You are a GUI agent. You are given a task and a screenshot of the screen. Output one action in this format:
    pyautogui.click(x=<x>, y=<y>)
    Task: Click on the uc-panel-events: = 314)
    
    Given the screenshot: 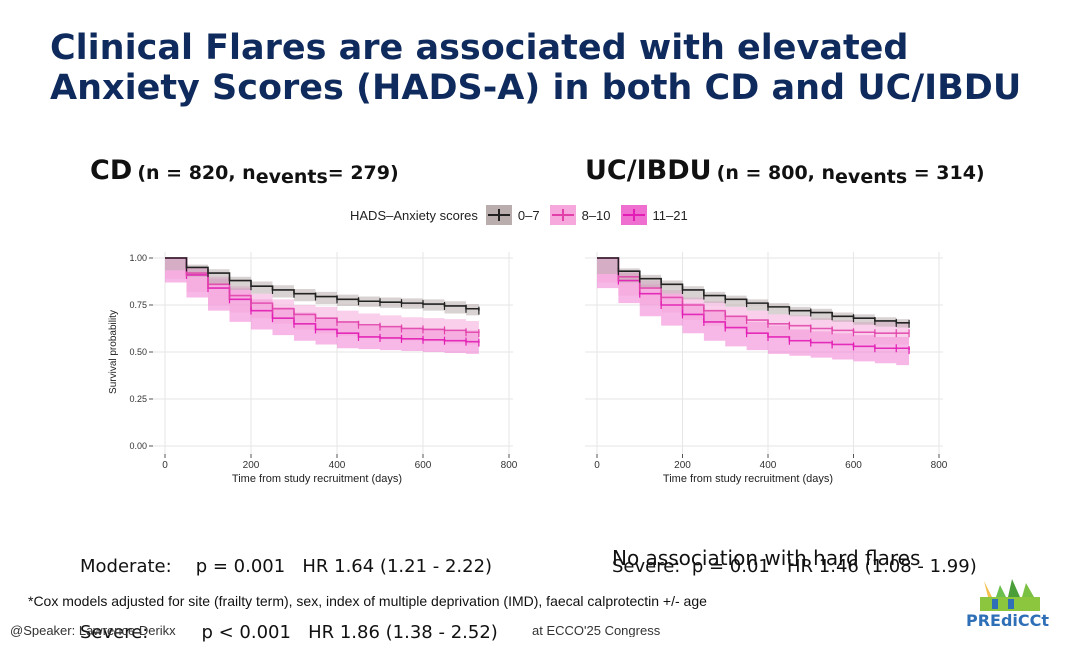 What is the action you would take?
    pyautogui.click(x=946, y=173)
    